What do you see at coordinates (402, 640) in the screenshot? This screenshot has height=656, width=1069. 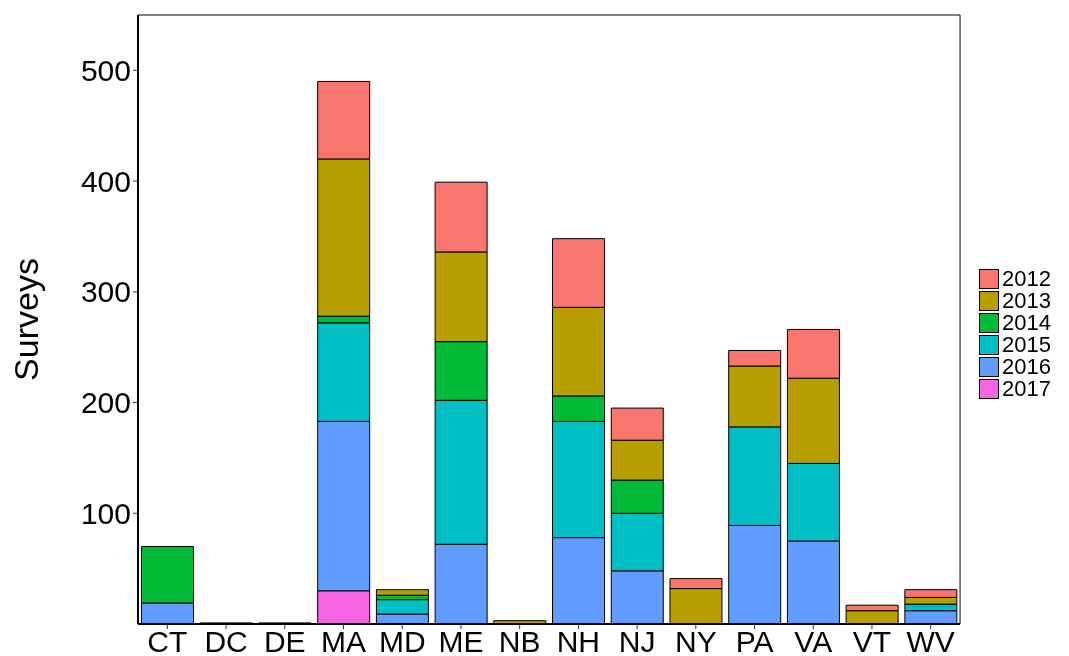 I see `x-tick-label: MD` at bounding box center [402, 640].